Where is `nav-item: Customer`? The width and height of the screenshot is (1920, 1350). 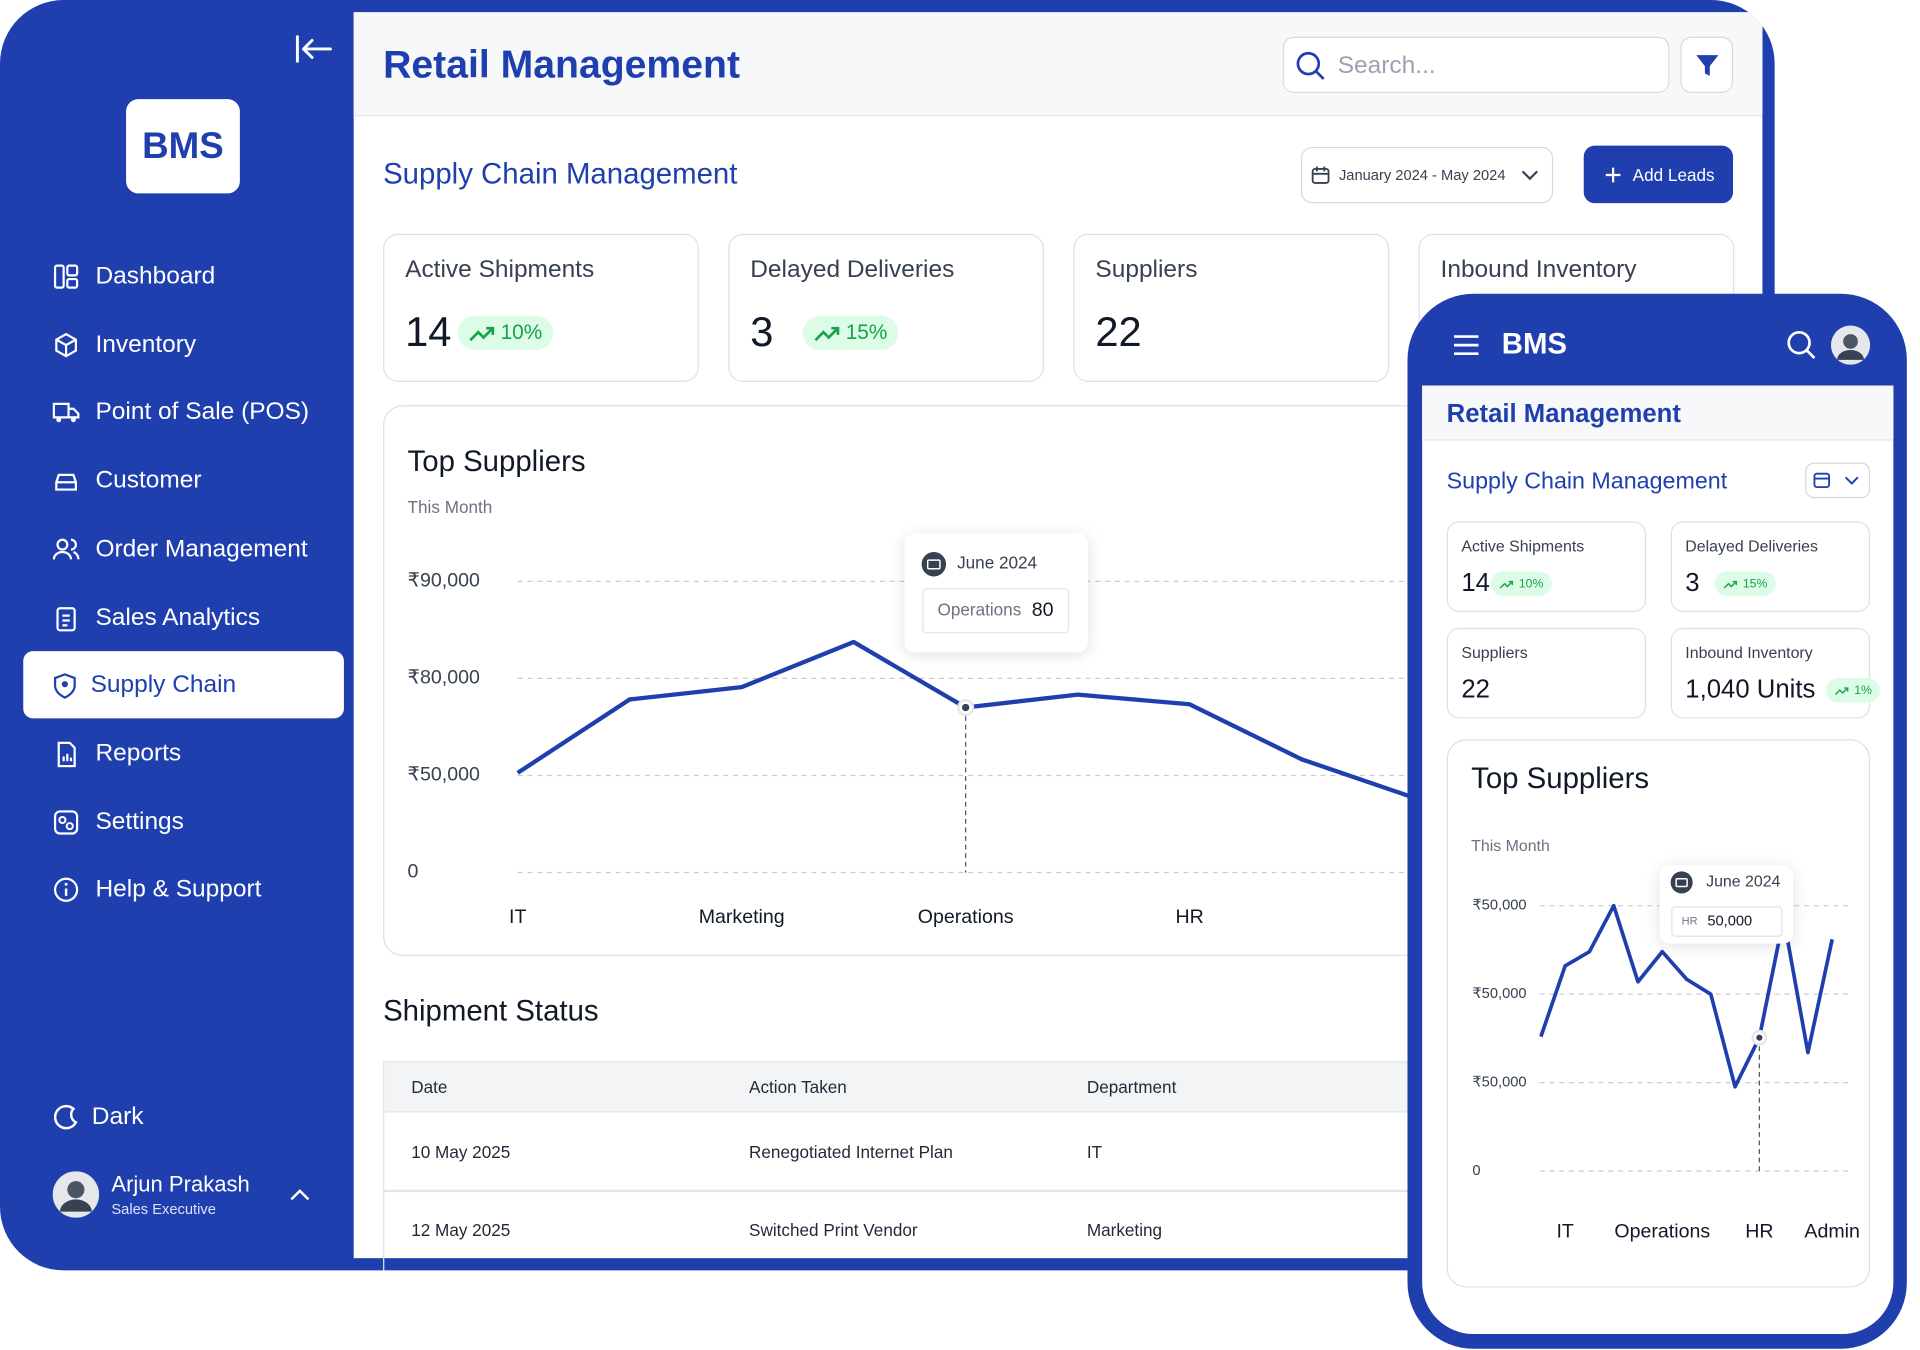
nav-item: Customer is located at coordinates (148, 480).